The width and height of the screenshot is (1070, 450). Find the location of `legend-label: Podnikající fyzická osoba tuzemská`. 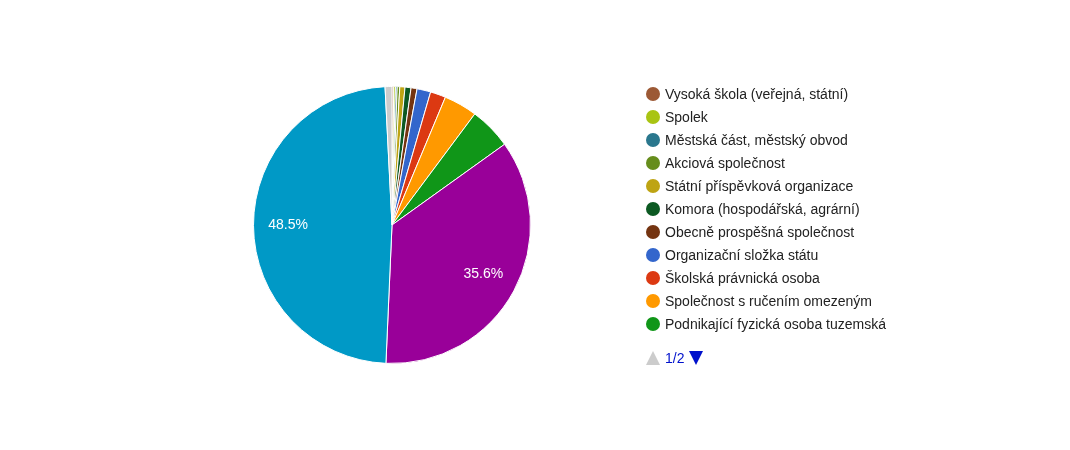

legend-label: Podnikající fyzická osoba tuzemská is located at coordinates (775, 323).